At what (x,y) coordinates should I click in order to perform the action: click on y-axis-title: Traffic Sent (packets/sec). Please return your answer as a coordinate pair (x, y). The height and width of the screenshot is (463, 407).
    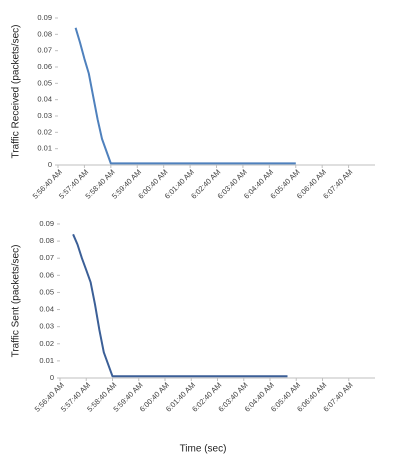
    Looking at the image, I should click on (16, 301).